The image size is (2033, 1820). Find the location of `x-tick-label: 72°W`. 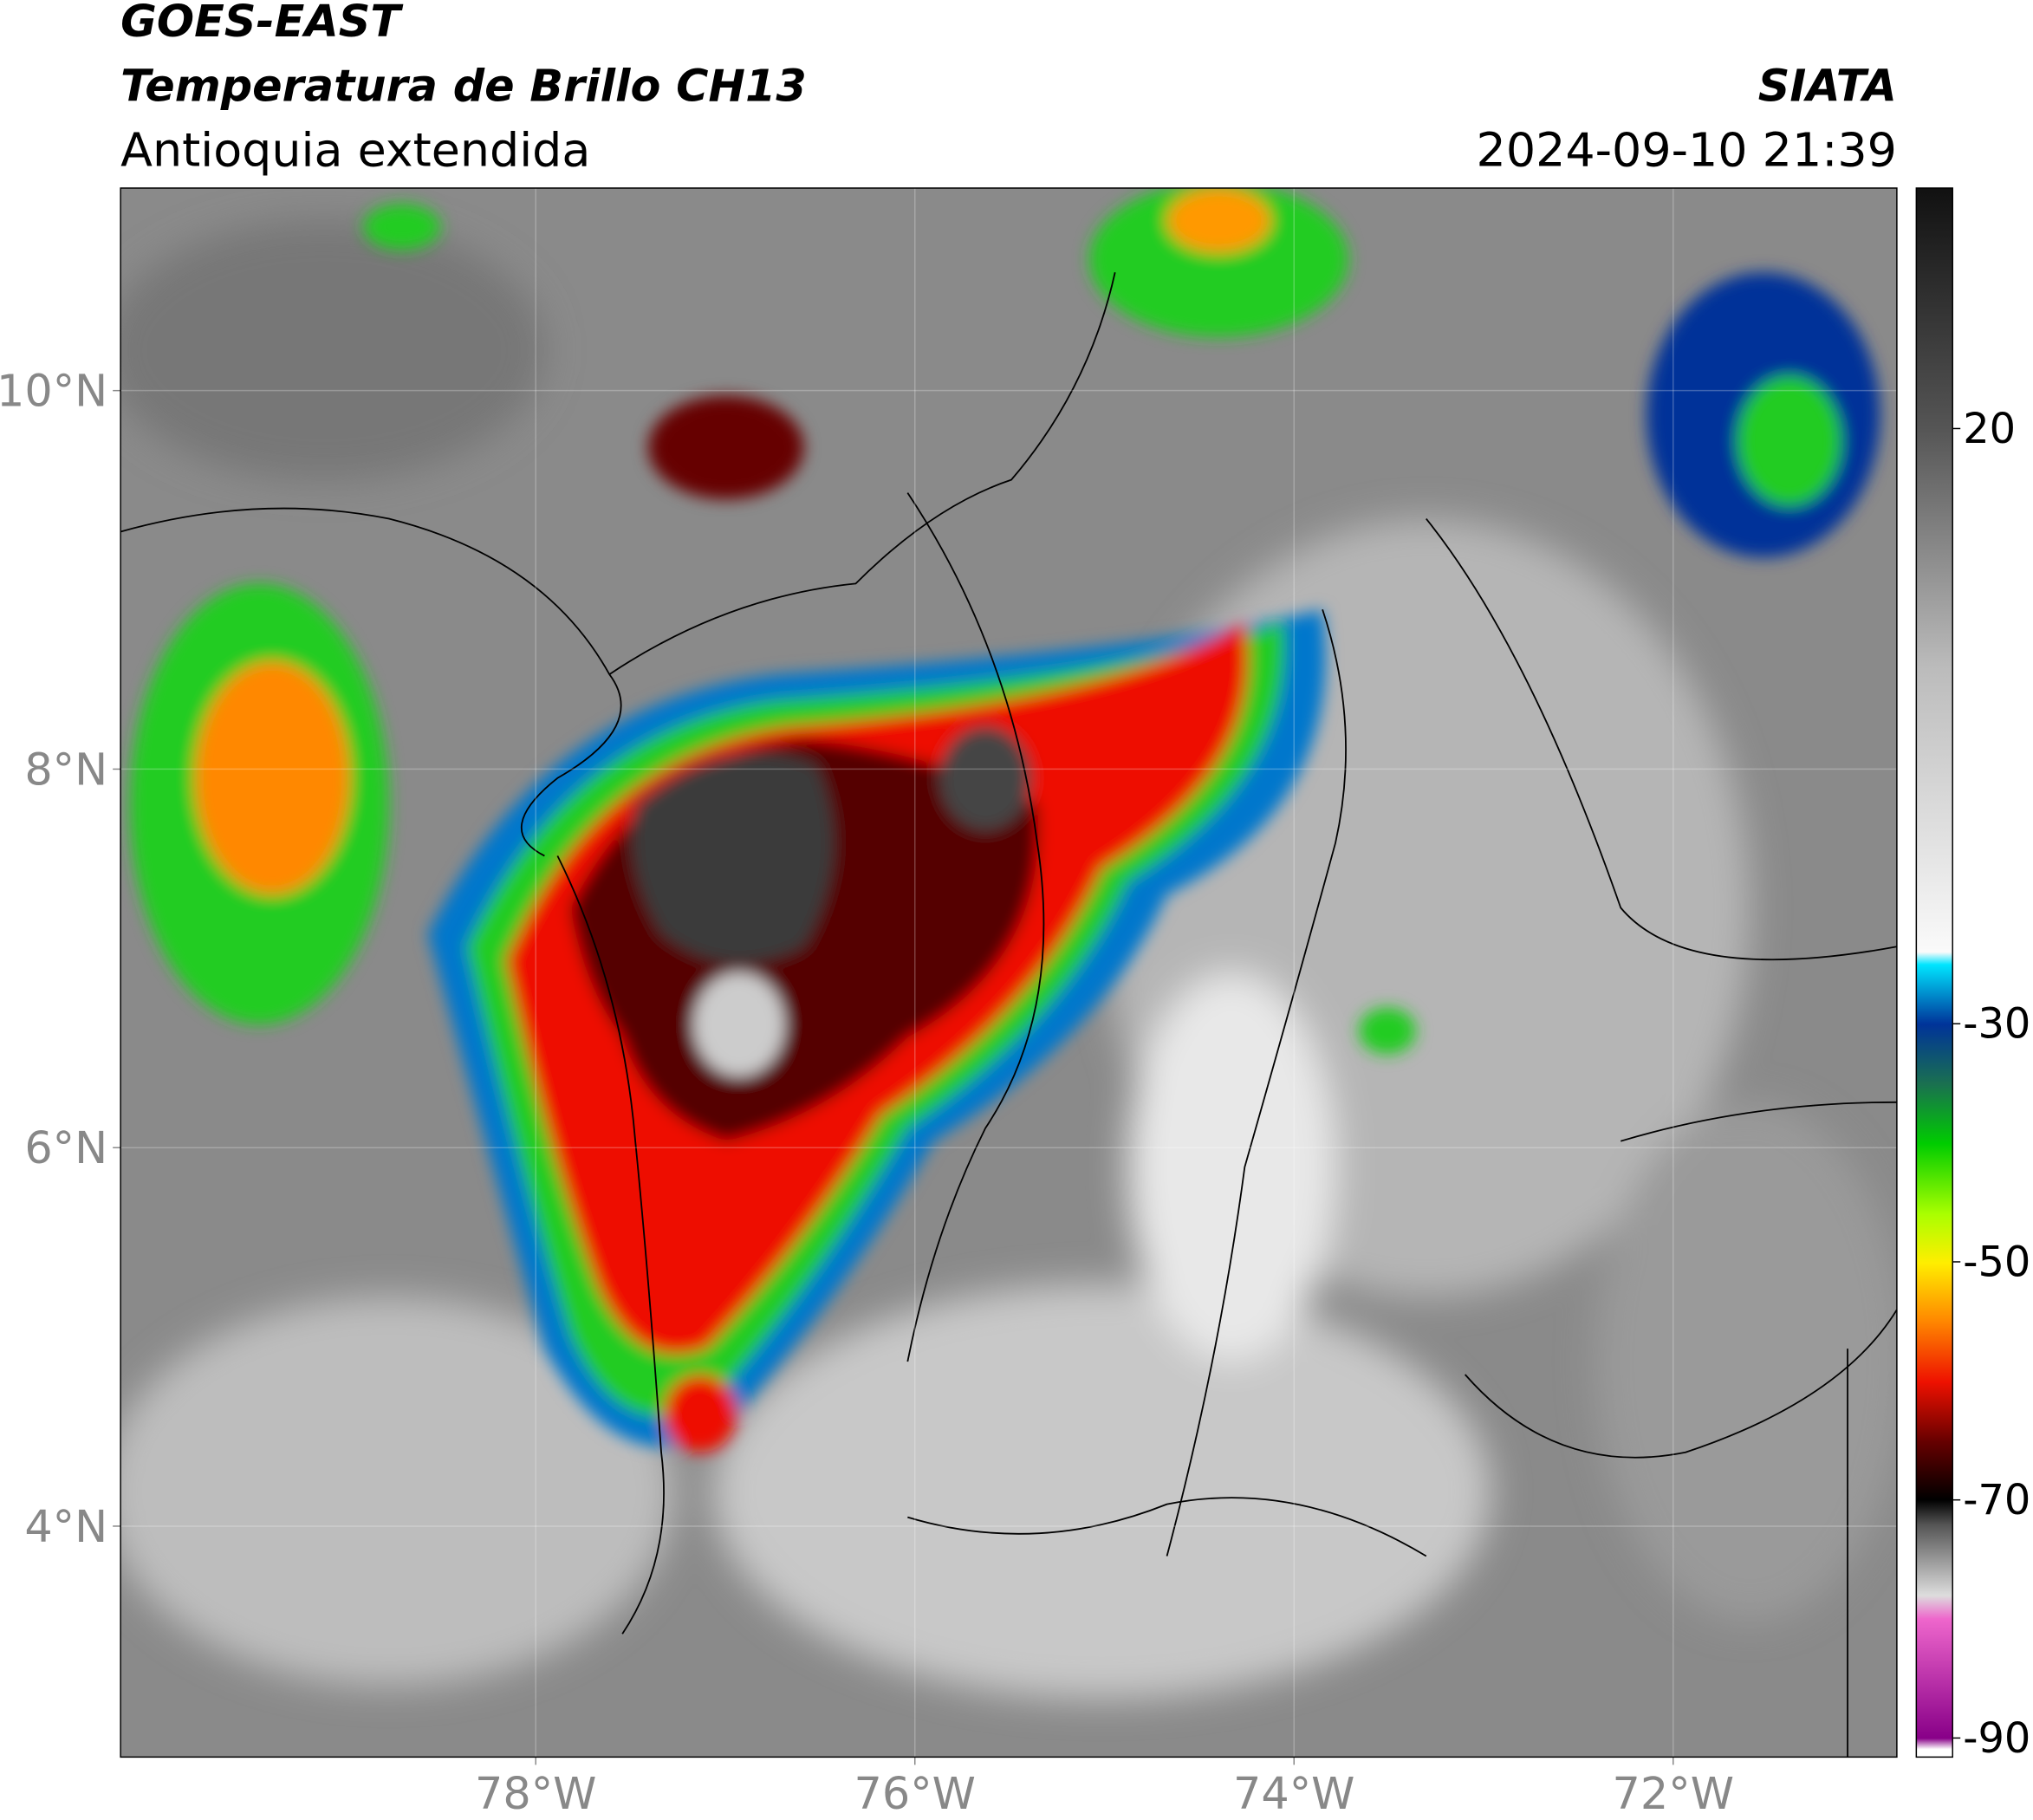

x-tick-label: 72°W is located at coordinates (1673, 1793).